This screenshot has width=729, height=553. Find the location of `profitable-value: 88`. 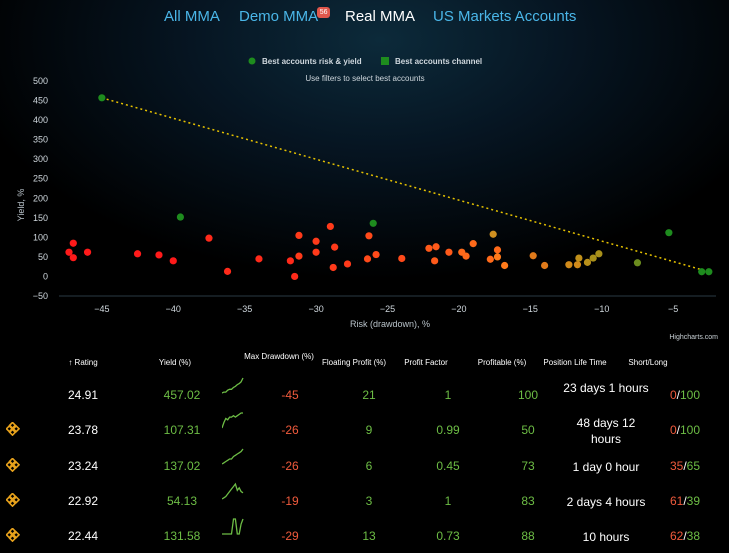

profitable-value: 88 is located at coordinates (528, 536).